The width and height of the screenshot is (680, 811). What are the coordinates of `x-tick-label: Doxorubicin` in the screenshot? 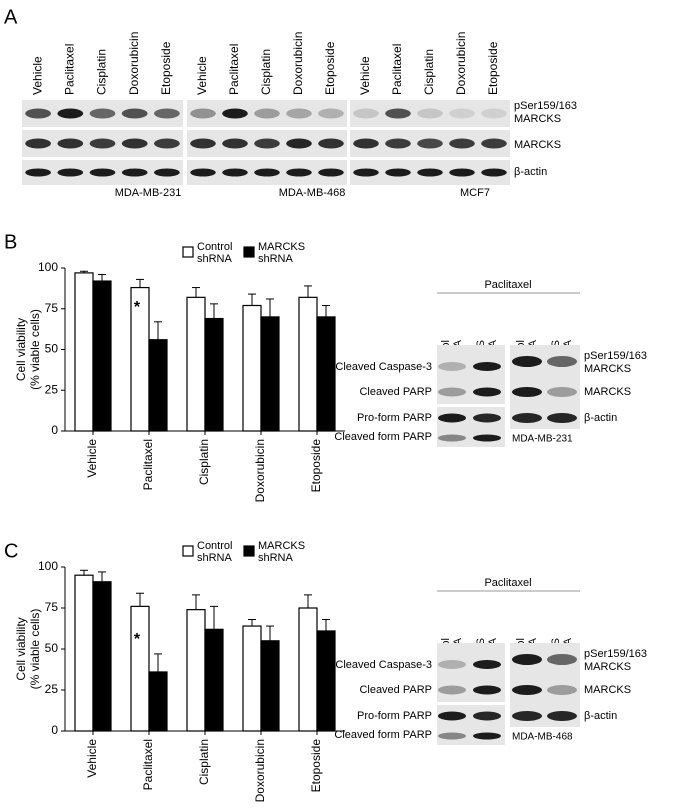 It's located at (260, 770).